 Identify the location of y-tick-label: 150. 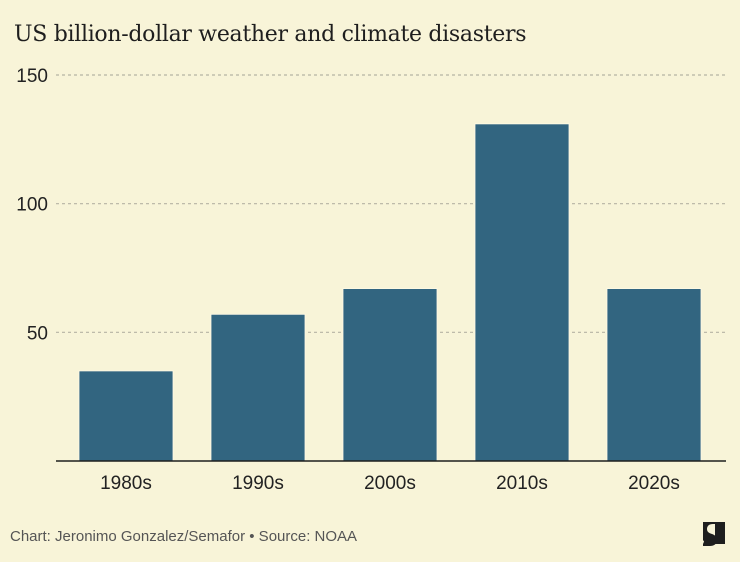
(32, 76).